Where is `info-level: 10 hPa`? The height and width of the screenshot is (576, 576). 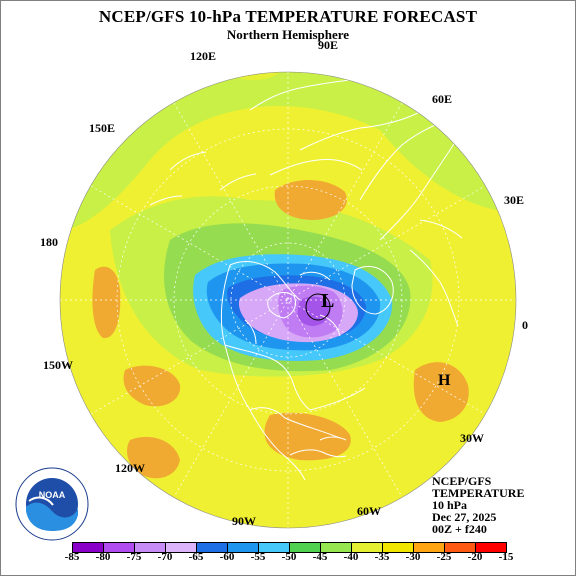 info-level: 10 hPa is located at coordinates (450, 505).